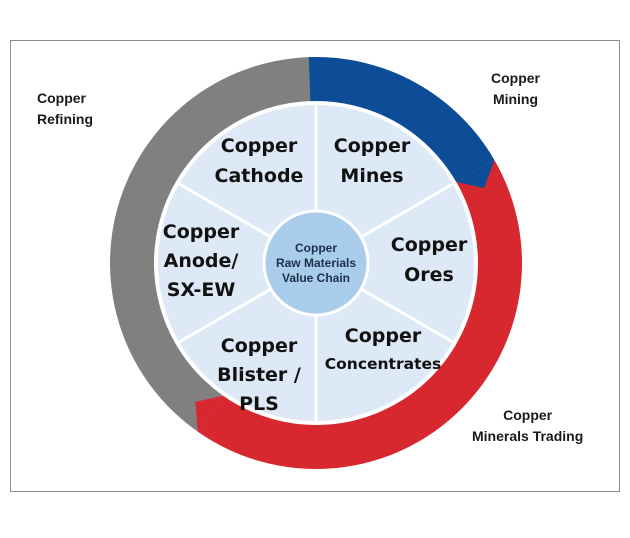  I want to click on center-hub: Copper Raw Materials Value Chain, so click(316, 263).